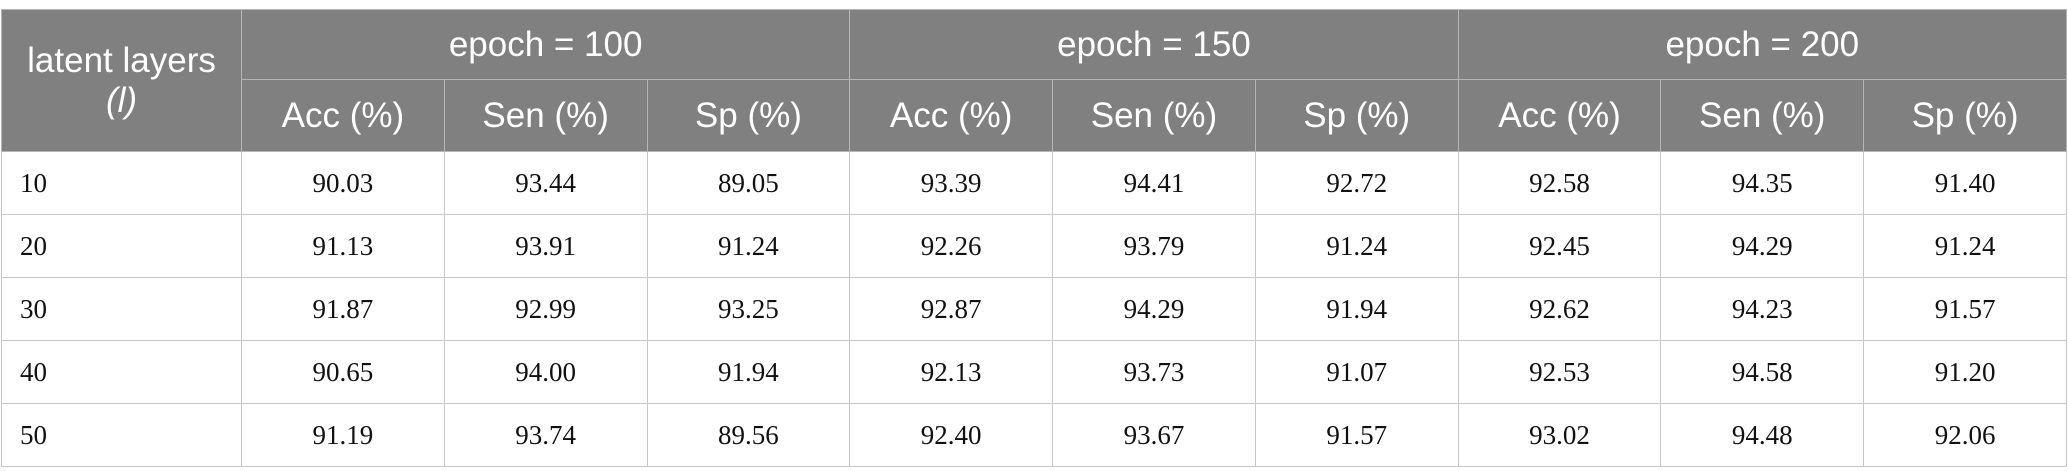 The image size is (2068, 471). Describe the element at coordinates (343, 246) in the screenshot. I see `cell: 91.13` at that location.